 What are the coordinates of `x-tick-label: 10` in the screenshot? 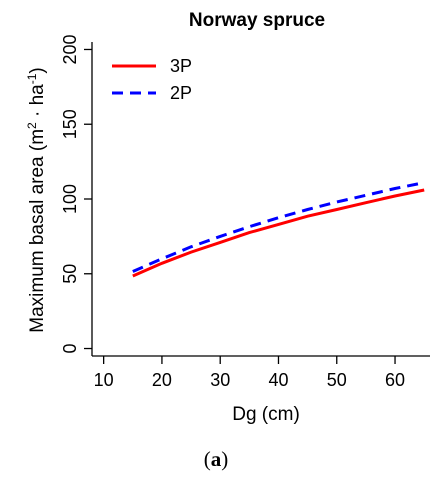 It's located at (104, 380).